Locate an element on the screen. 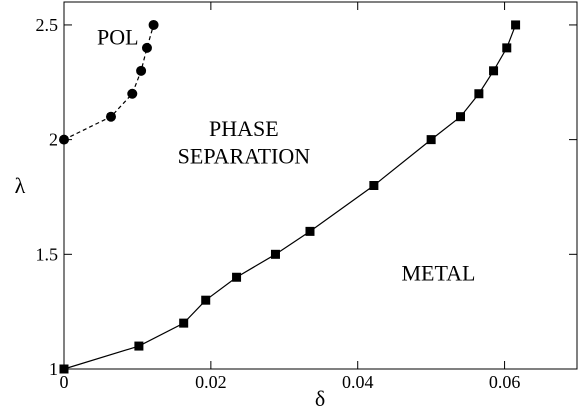 This screenshot has height=410, width=578. y-tick-label: 2.5 is located at coordinates (47, 25).